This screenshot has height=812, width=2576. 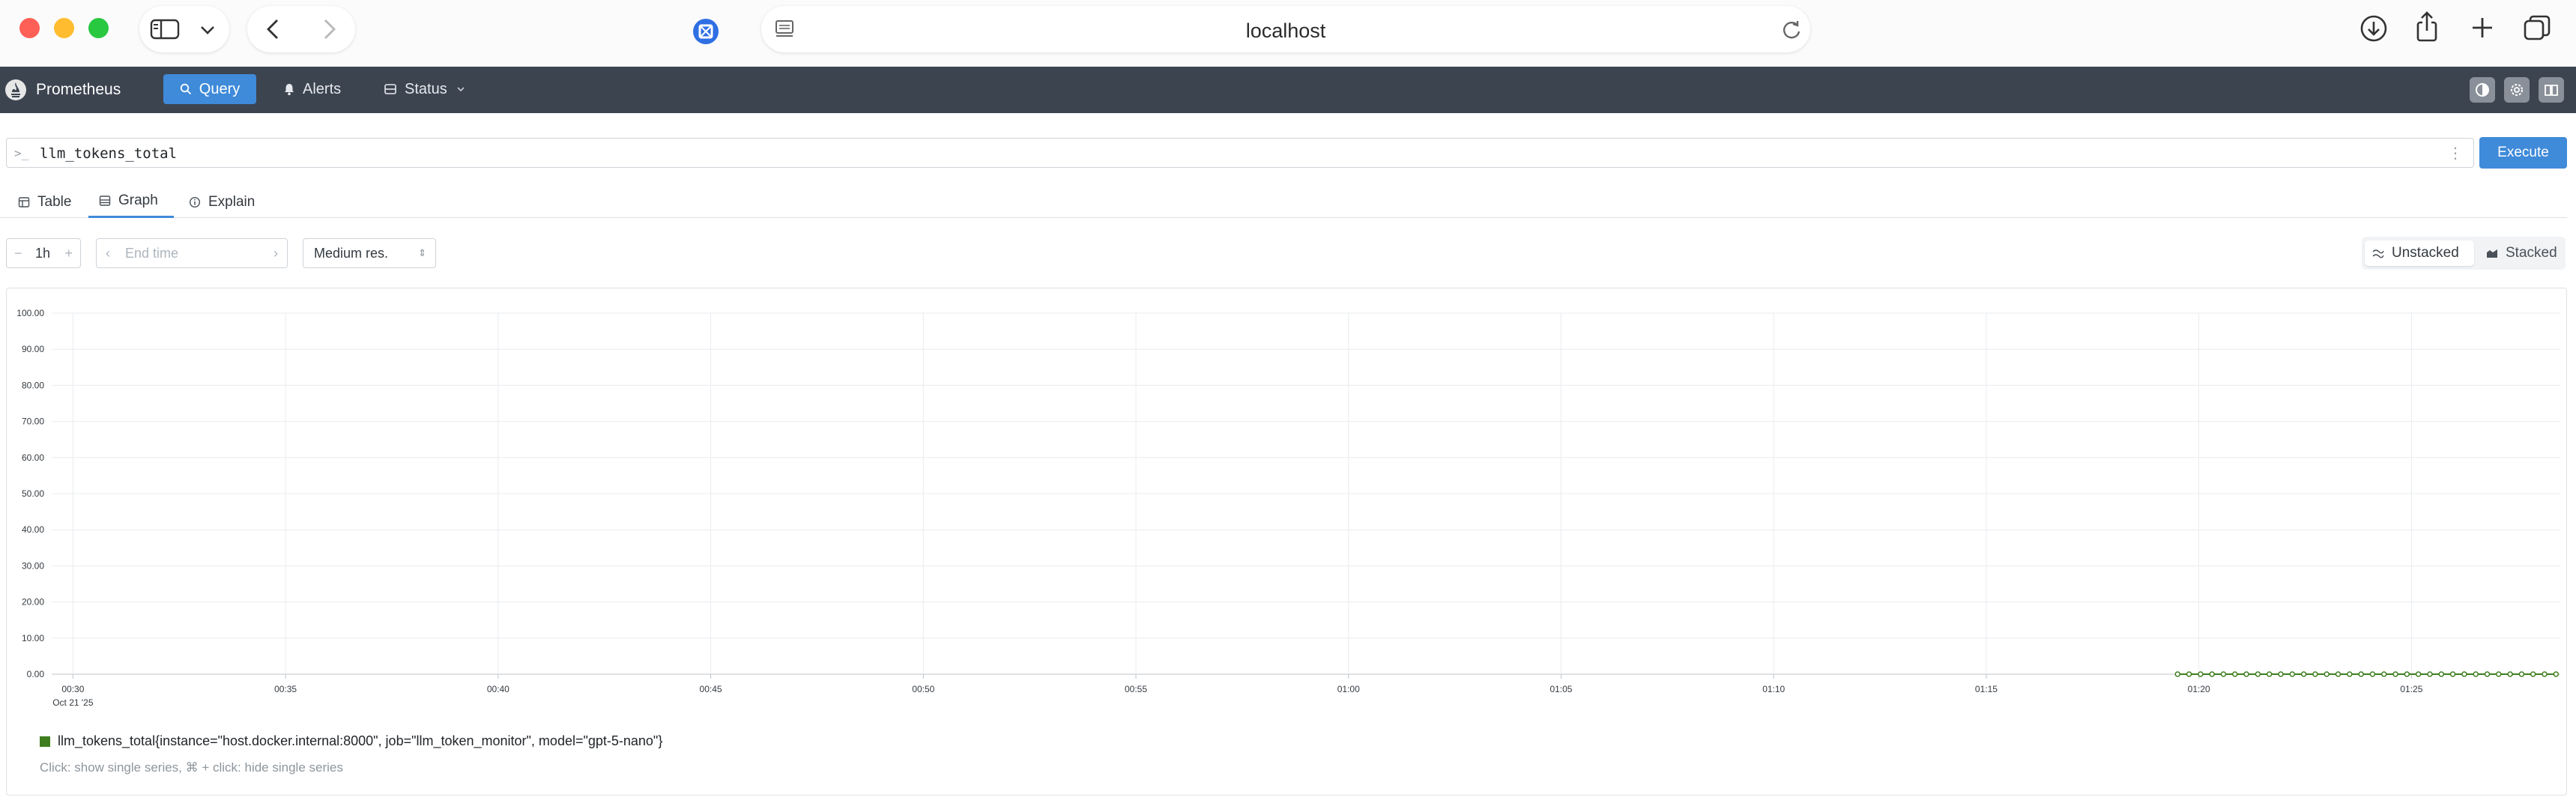 What do you see at coordinates (2455, 153) in the screenshot?
I see `more-vertical-icon: ⋮` at bounding box center [2455, 153].